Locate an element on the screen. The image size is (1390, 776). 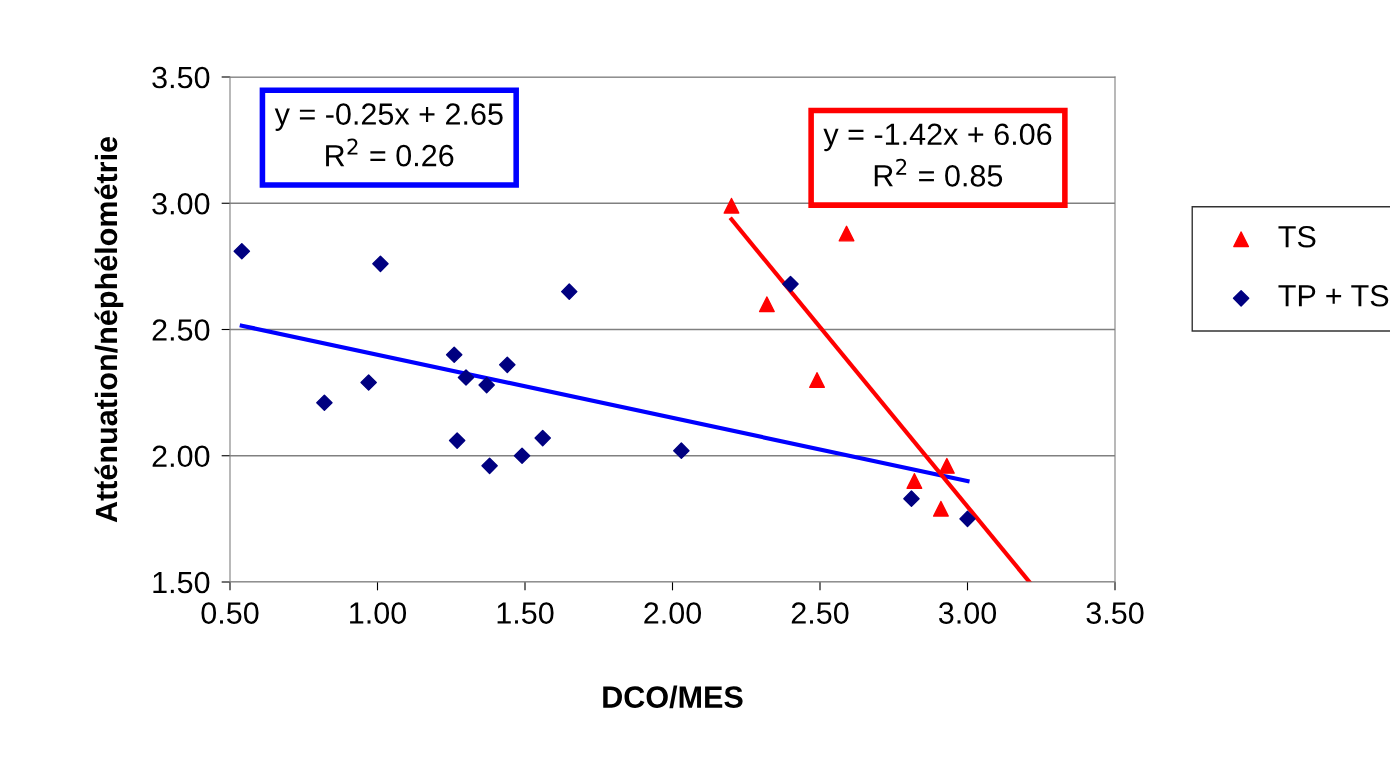
legend-label: TP + TS is located at coordinates (1333, 295).